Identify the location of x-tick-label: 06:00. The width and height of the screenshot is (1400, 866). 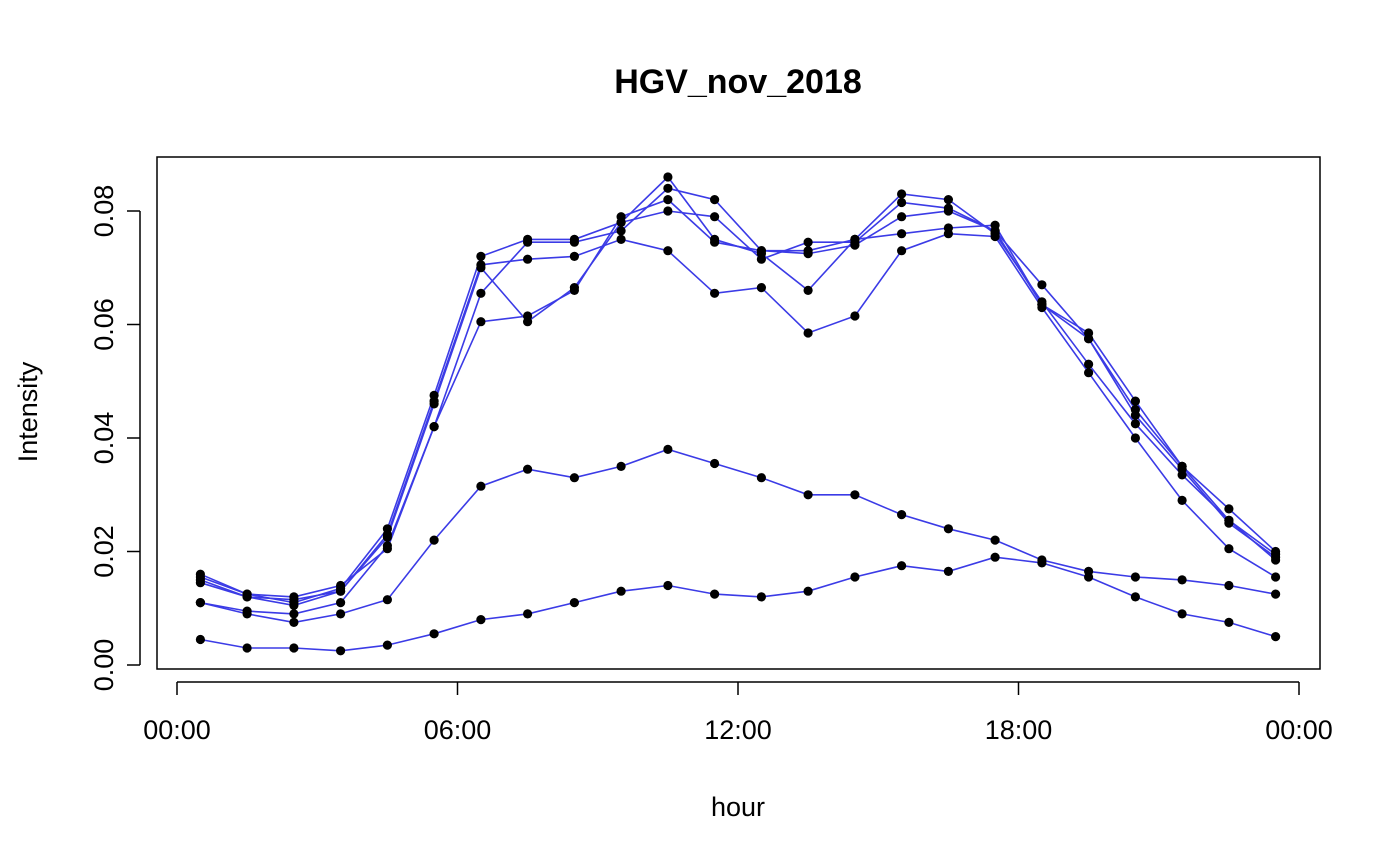
(458, 730).